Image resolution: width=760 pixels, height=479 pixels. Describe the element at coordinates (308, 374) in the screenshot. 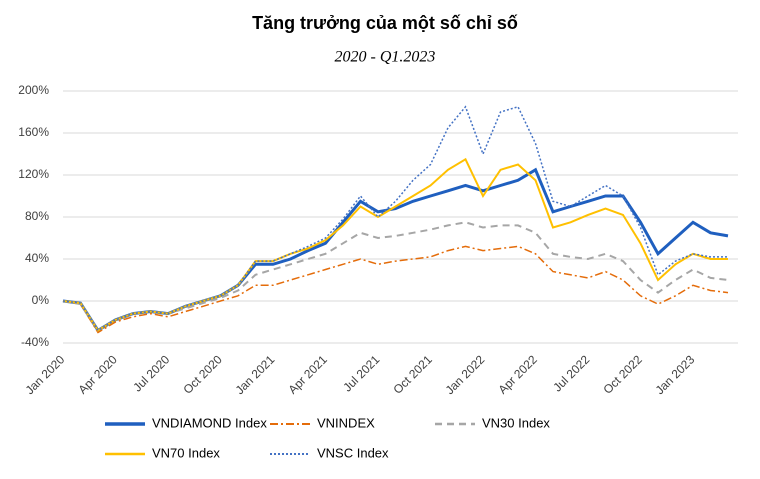

I see `x-tick-label: Apr 2021` at that location.